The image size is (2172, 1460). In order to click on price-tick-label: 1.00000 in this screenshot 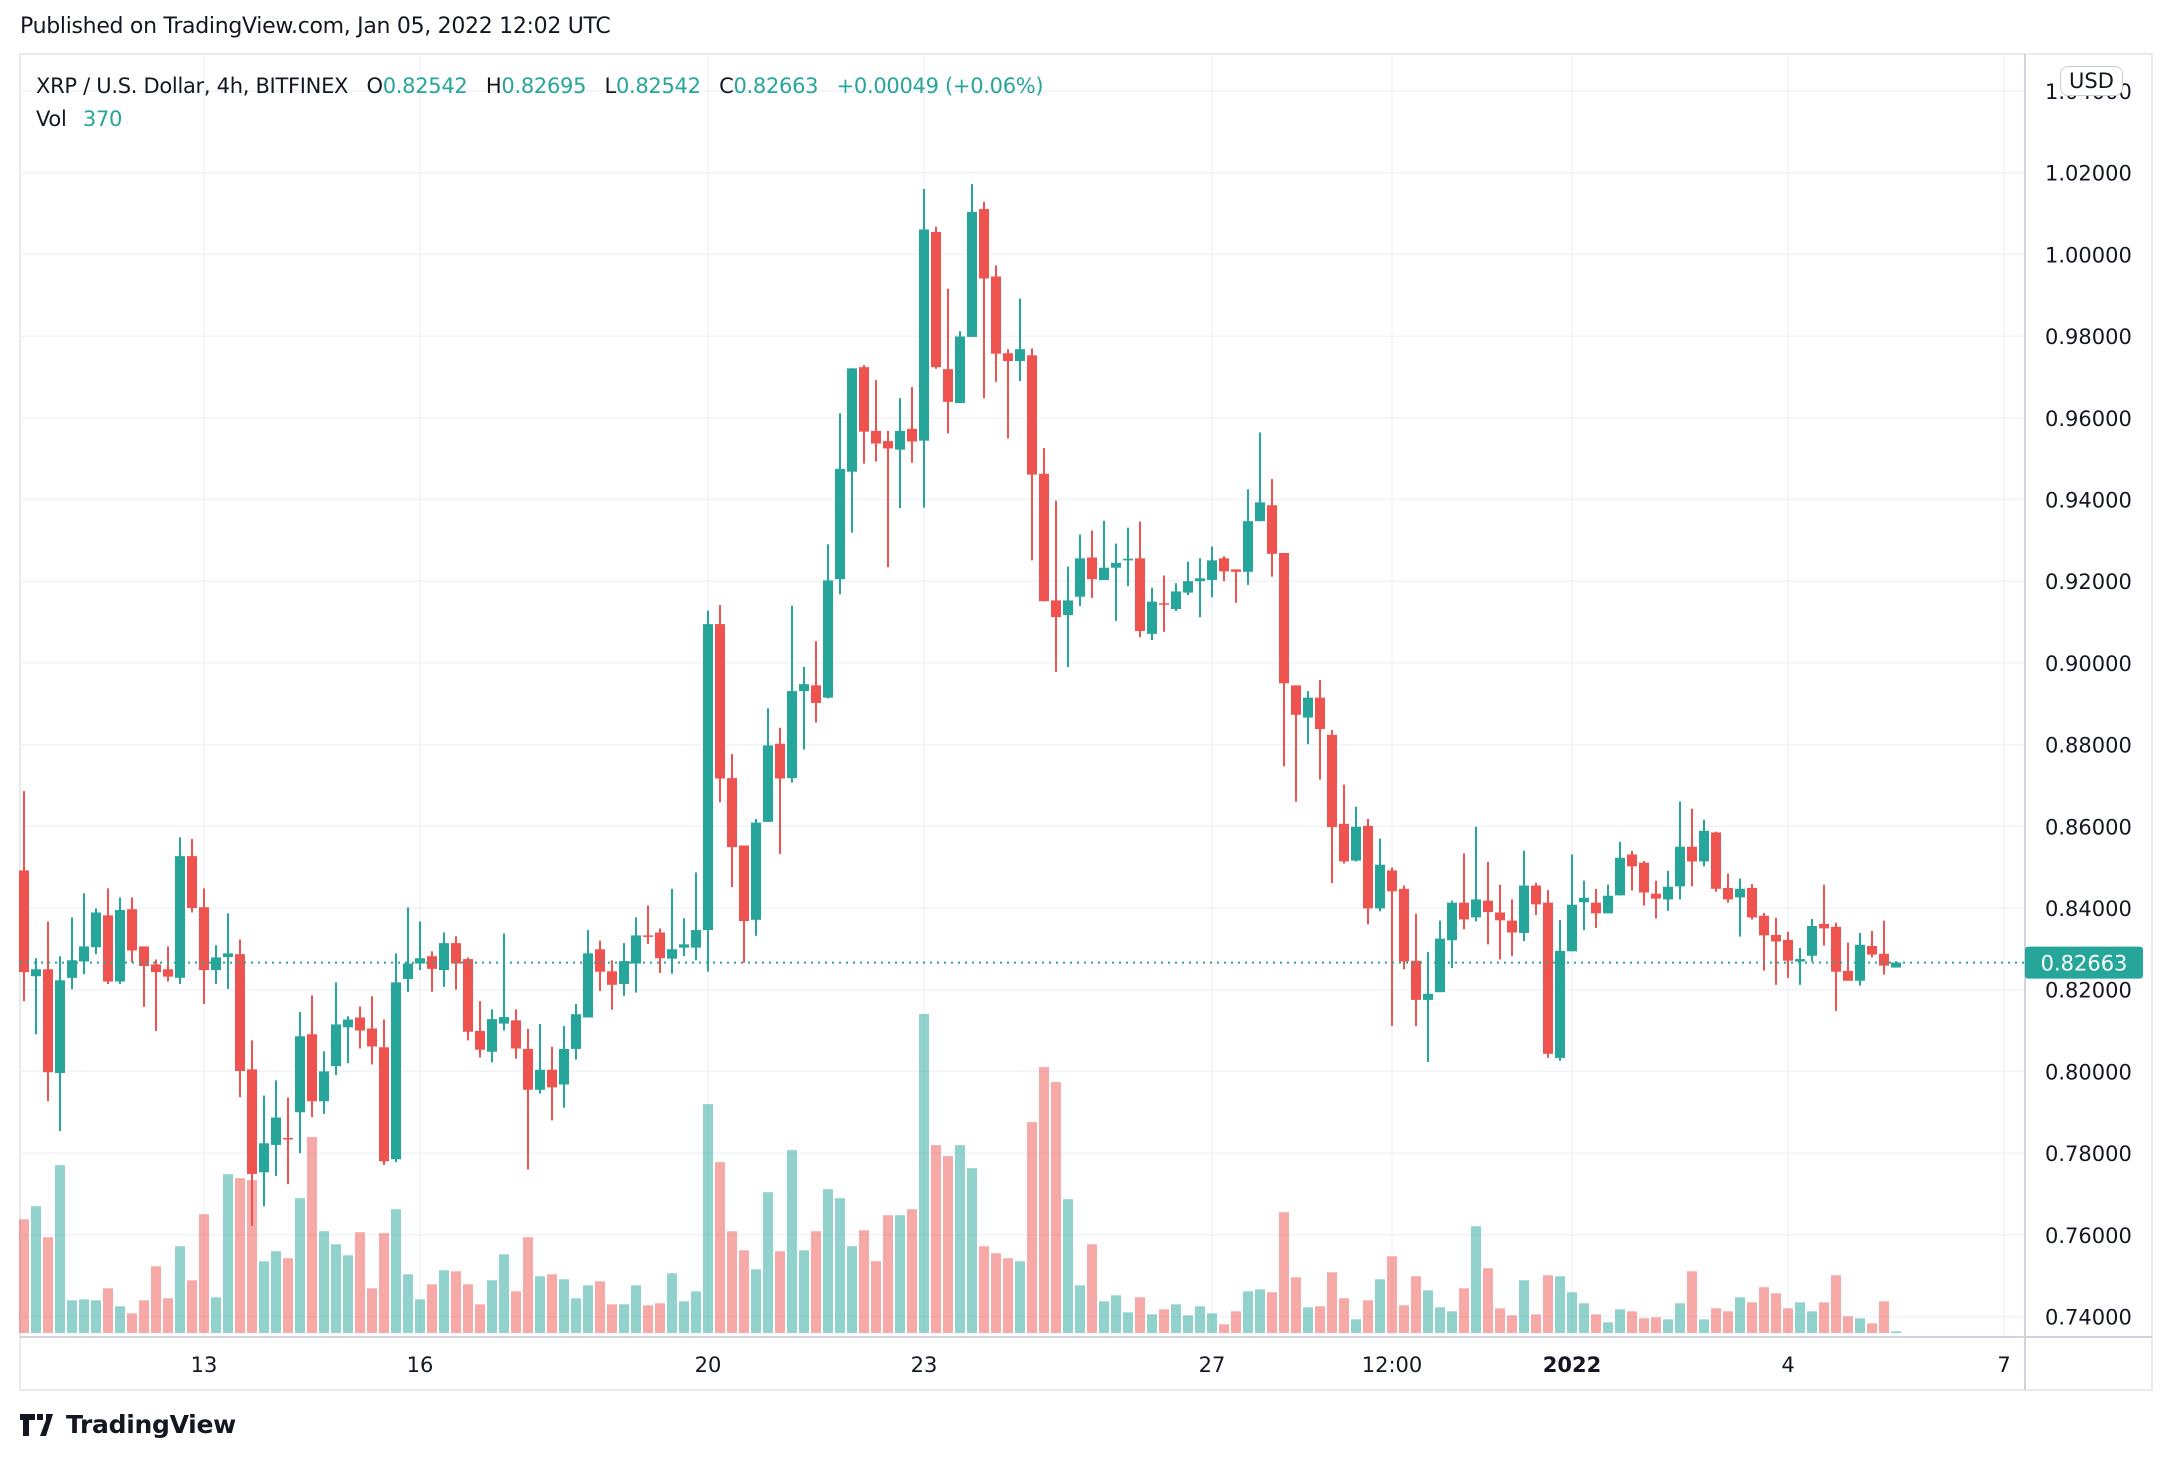, I will do `click(2088, 255)`.